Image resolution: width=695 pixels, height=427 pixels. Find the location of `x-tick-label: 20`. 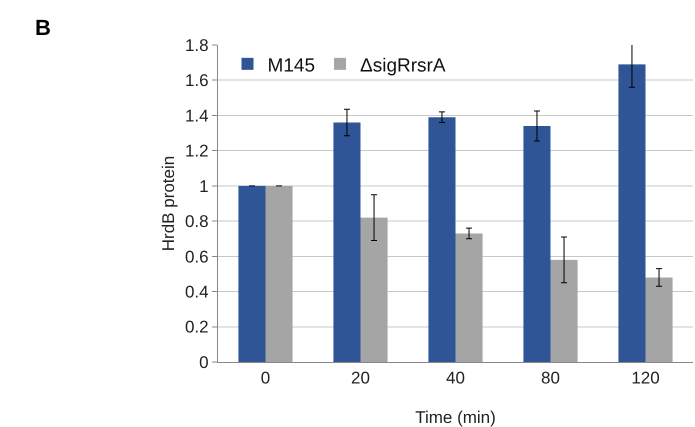

x-tick-label: 20 is located at coordinates (360, 378).